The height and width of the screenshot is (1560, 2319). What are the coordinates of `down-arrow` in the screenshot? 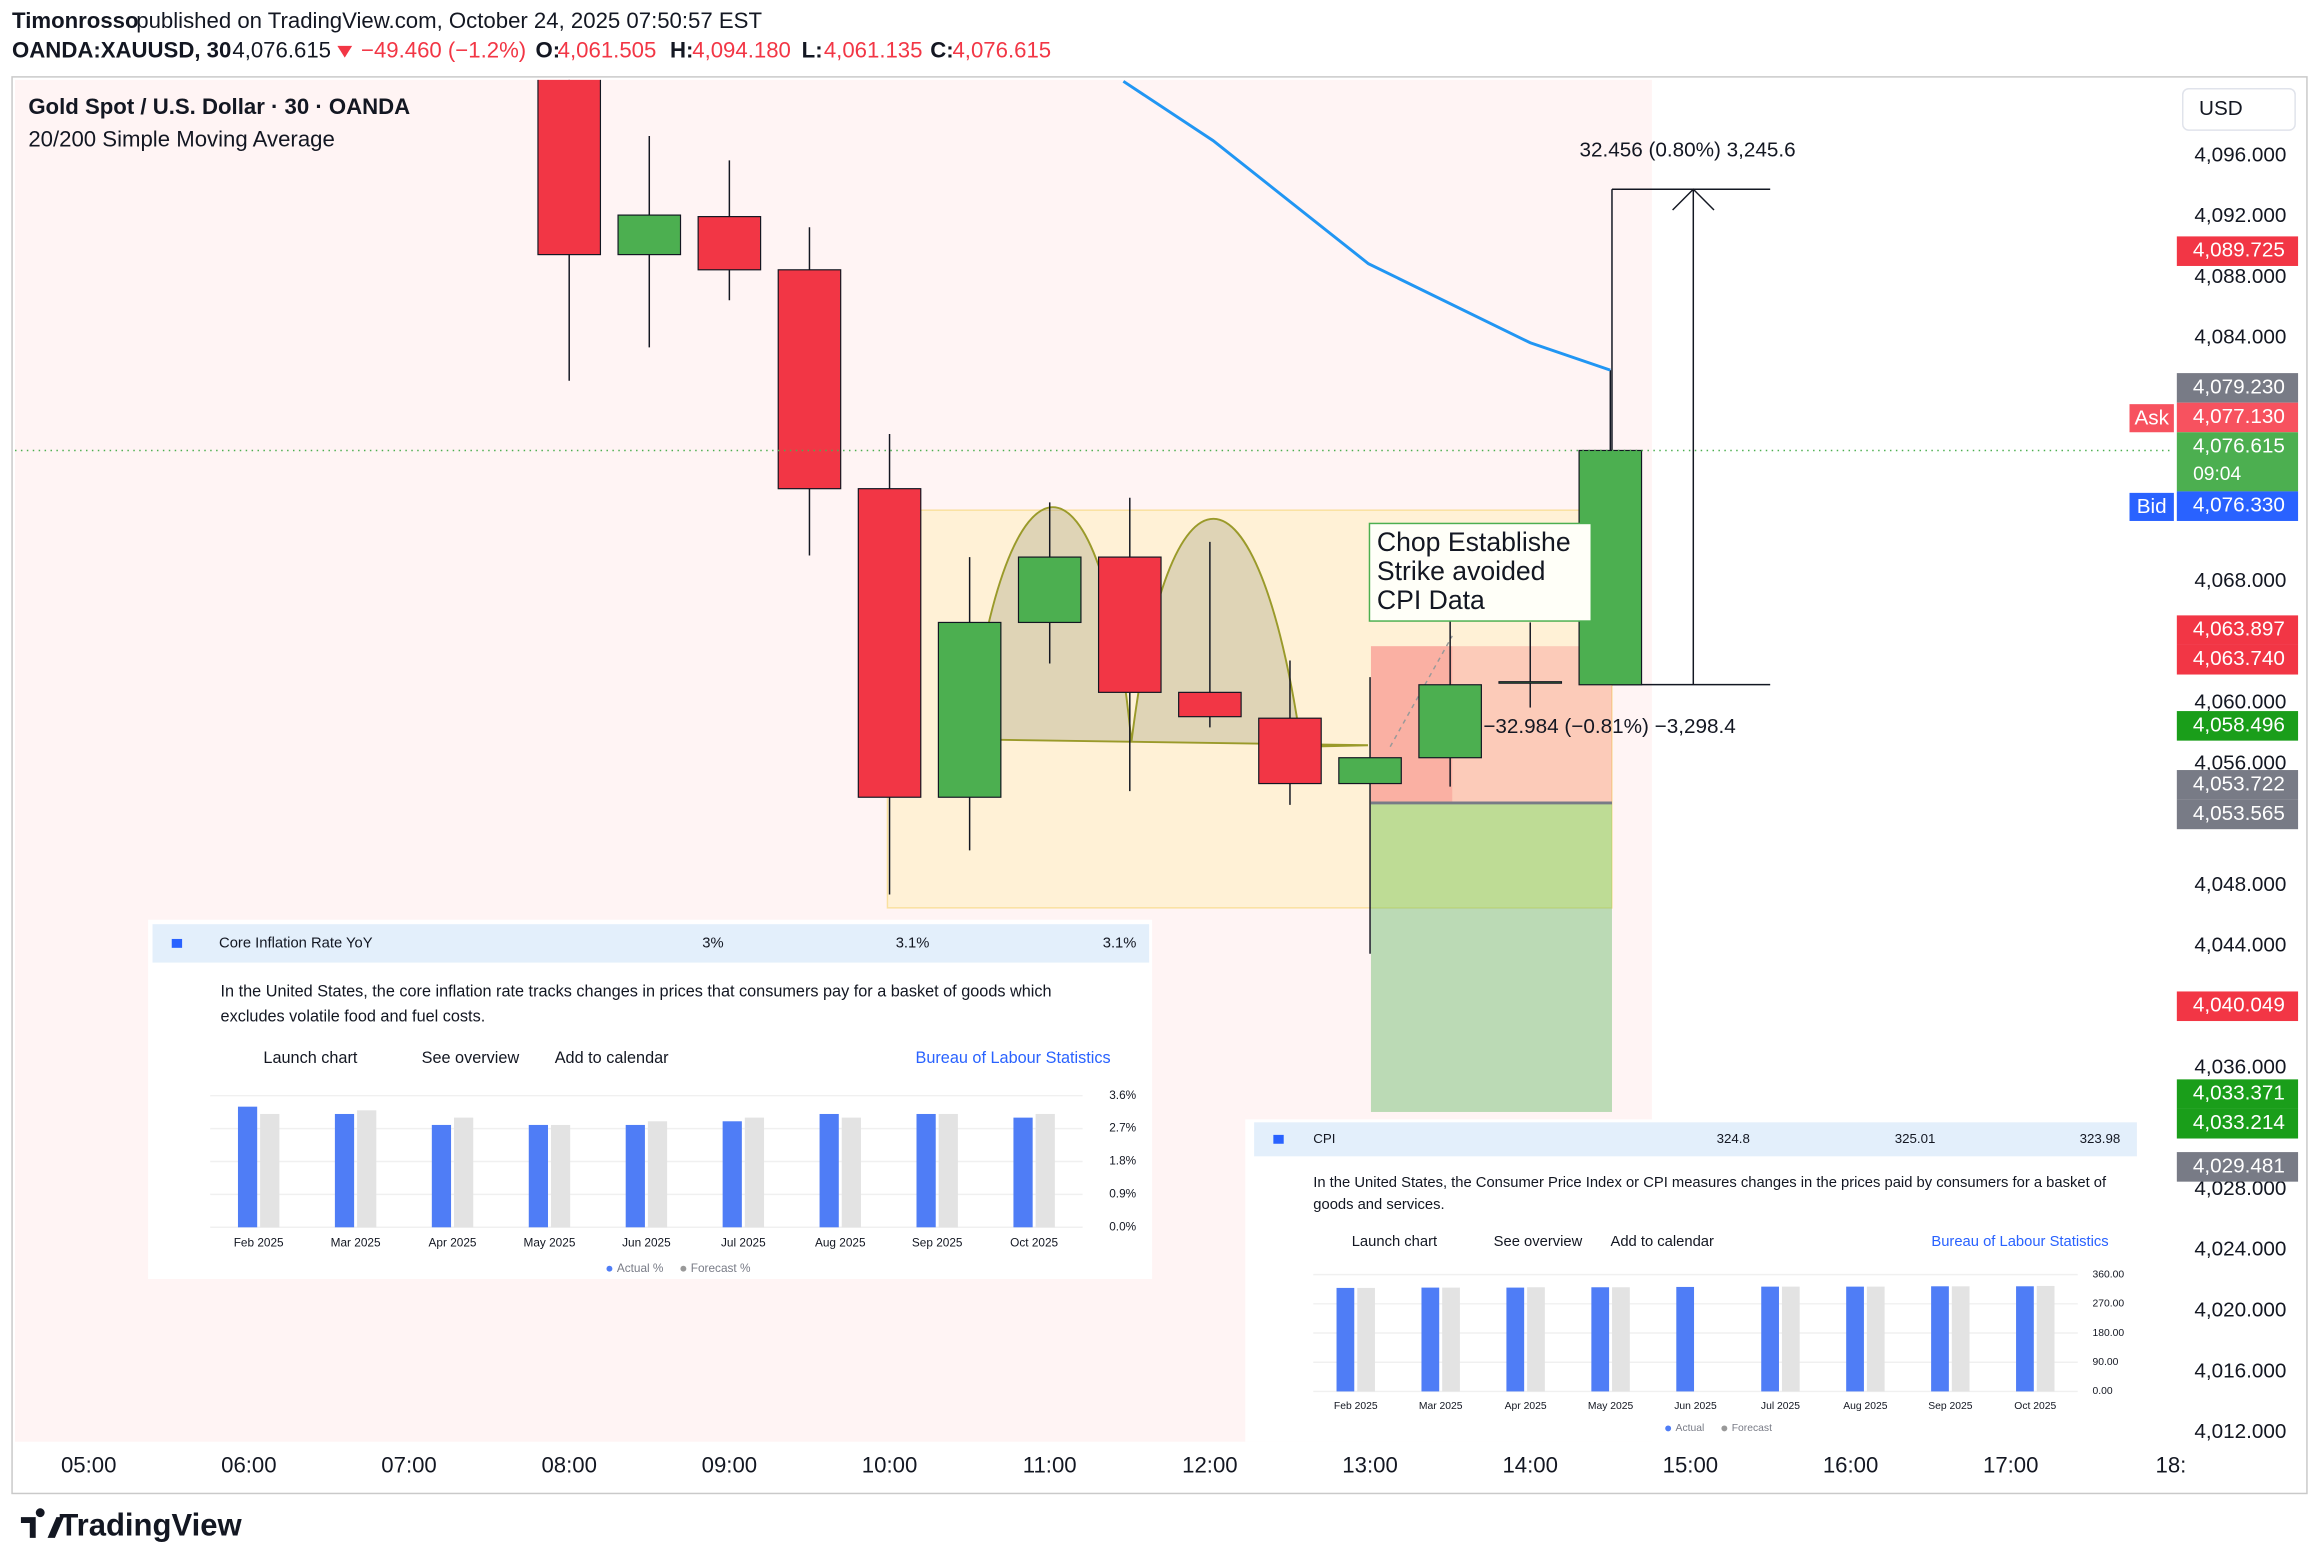 It's located at (345, 51).